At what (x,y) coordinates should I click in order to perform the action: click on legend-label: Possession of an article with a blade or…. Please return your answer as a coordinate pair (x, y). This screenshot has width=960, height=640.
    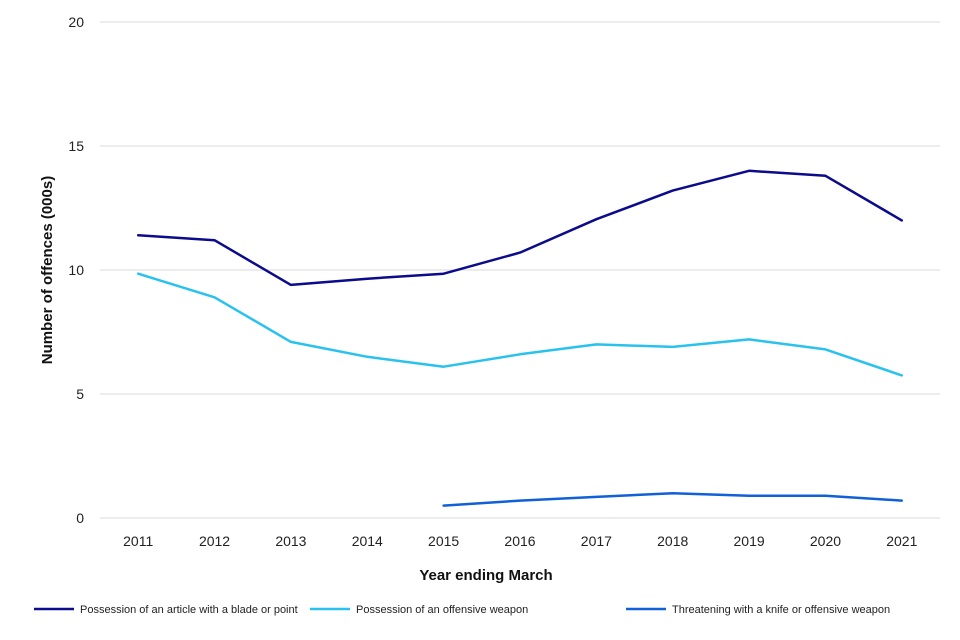
    Looking at the image, I should click on (189, 610).